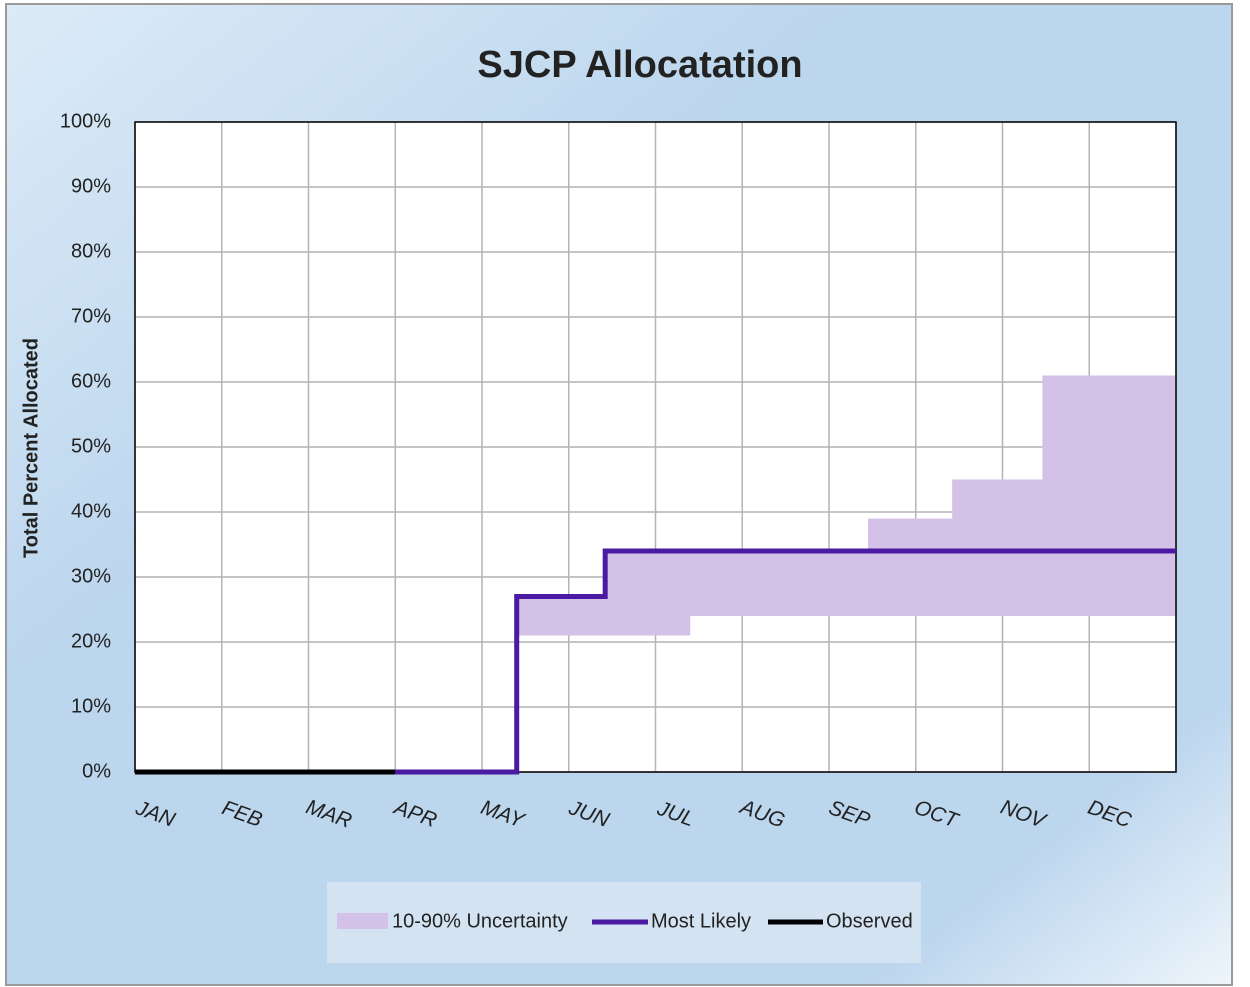  What do you see at coordinates (91, 641) in the screenshot?
I see `y-tick-label: 20%` at bounding box center [91, 641].